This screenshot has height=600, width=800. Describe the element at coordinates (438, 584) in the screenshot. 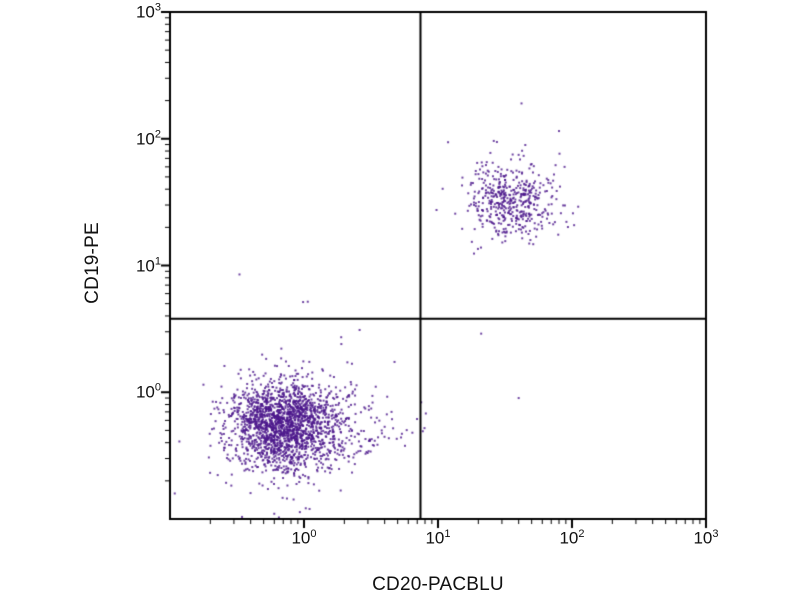

I see `x-axis-label: CD20-PACBLU` at that location.